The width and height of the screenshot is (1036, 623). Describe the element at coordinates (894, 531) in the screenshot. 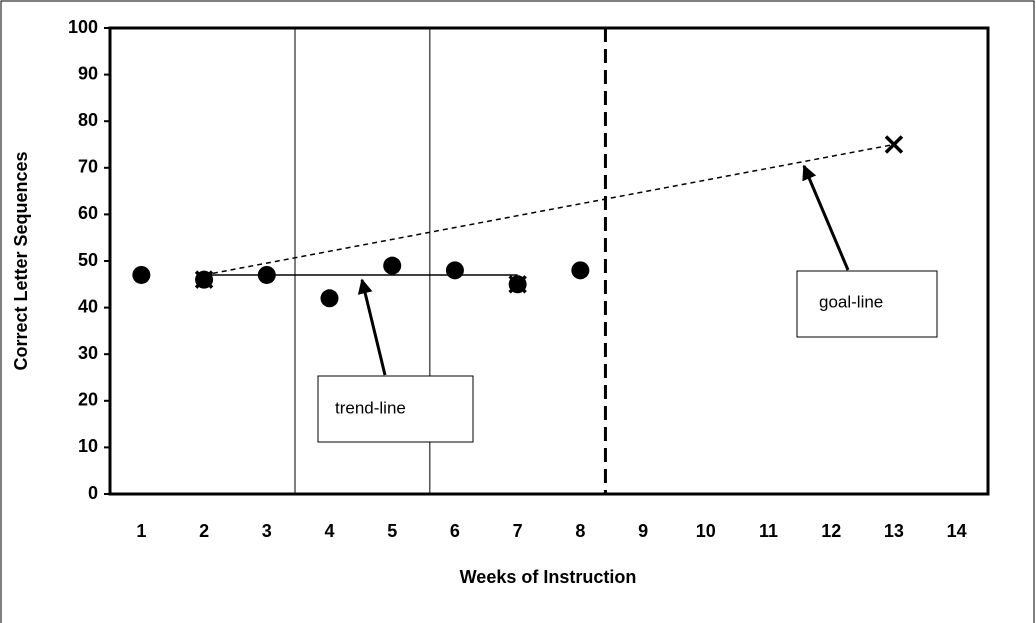

I see `x-tick-label: 13` at that location.